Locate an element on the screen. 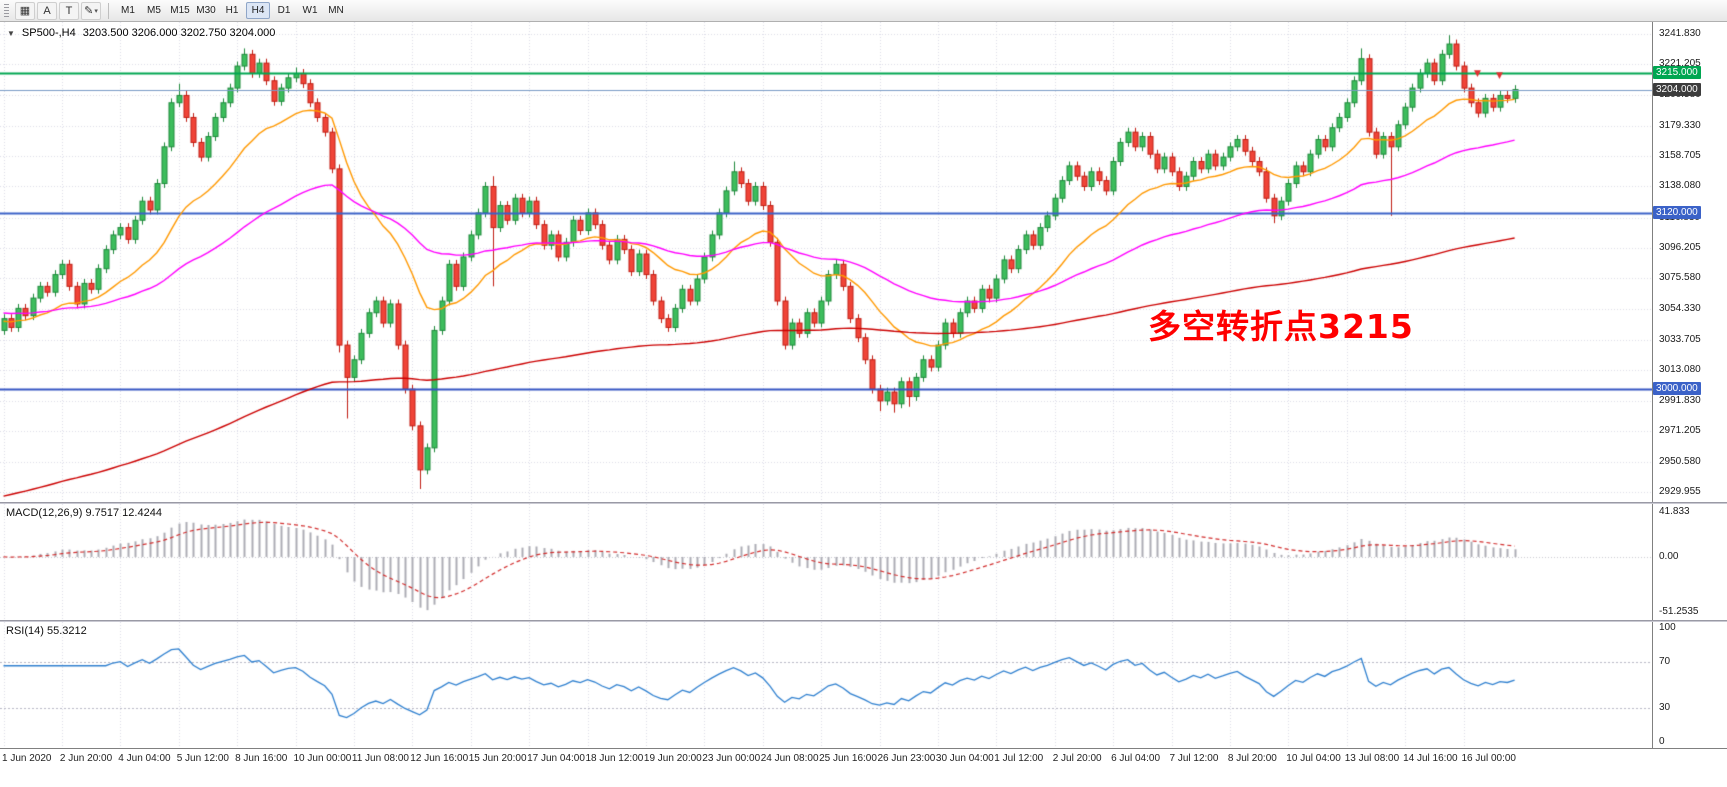 The width and height of the screenshot is (1727, 787). time-label: 15 Jun 20:00 is located at coordinates (497, 758).